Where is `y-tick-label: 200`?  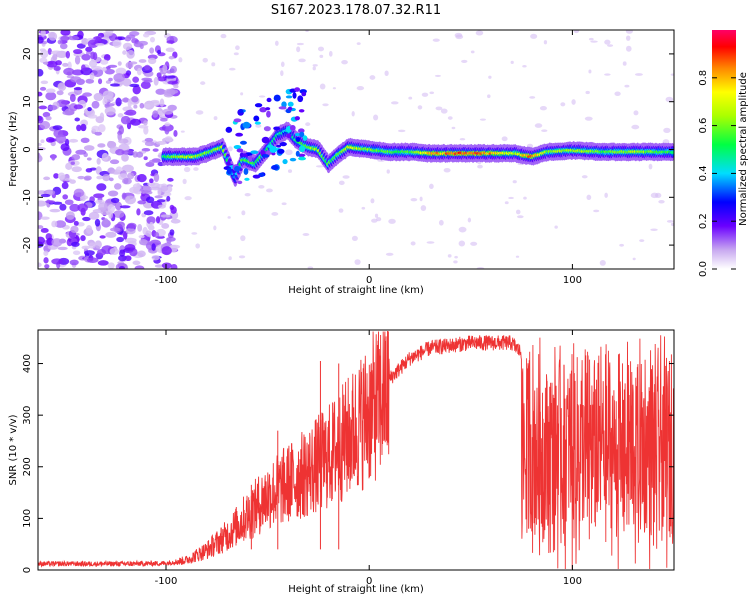
y-tick-label: 200 is located at coordinates (27, 466).